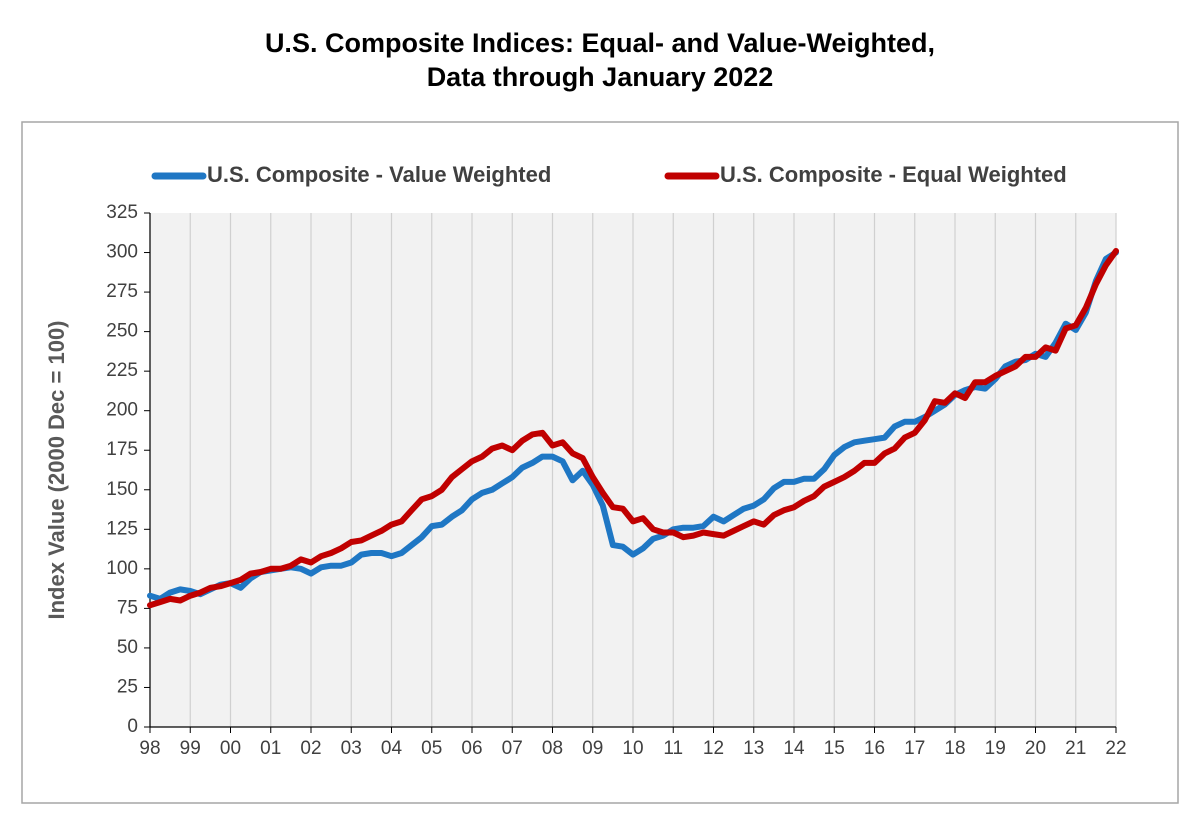 The image size is (1200, 834). Describe the element at coordinates (552, 748) in the screenshot. I see `x-tick-label: 08` at that location.